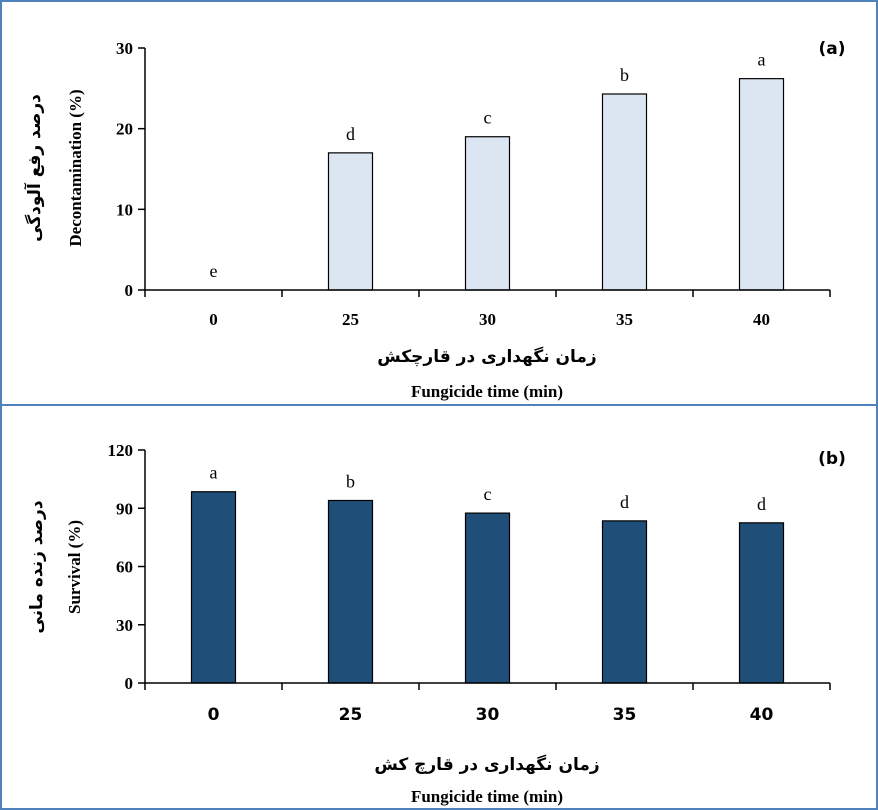 The image size is (878, 810). Describe the element at coordinates (130, 169) in the screenshot. I see `chart-a-y-ticks: 0 10 20 30` at that location.